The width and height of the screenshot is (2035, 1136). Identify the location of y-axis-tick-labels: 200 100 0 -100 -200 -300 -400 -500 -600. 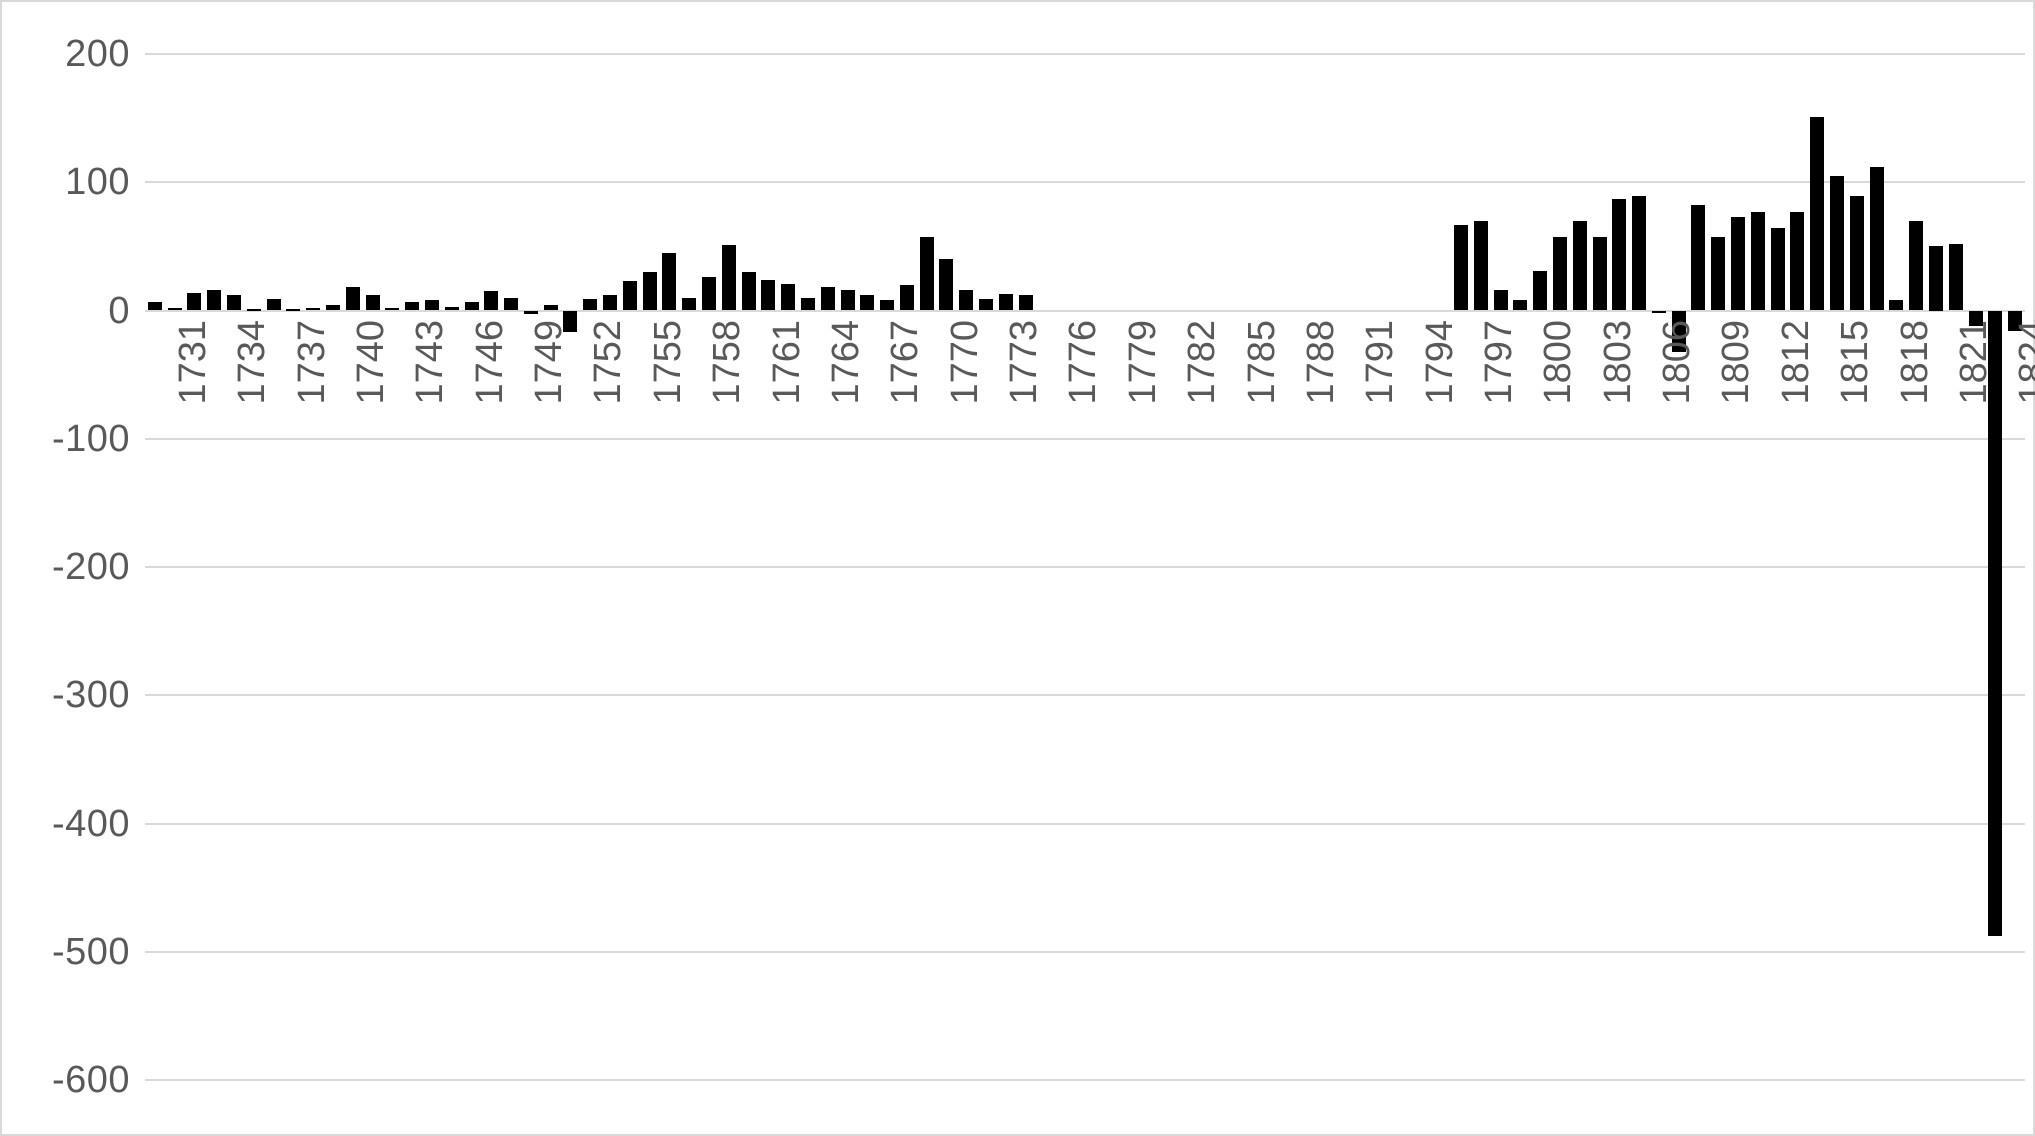
(66, 566).